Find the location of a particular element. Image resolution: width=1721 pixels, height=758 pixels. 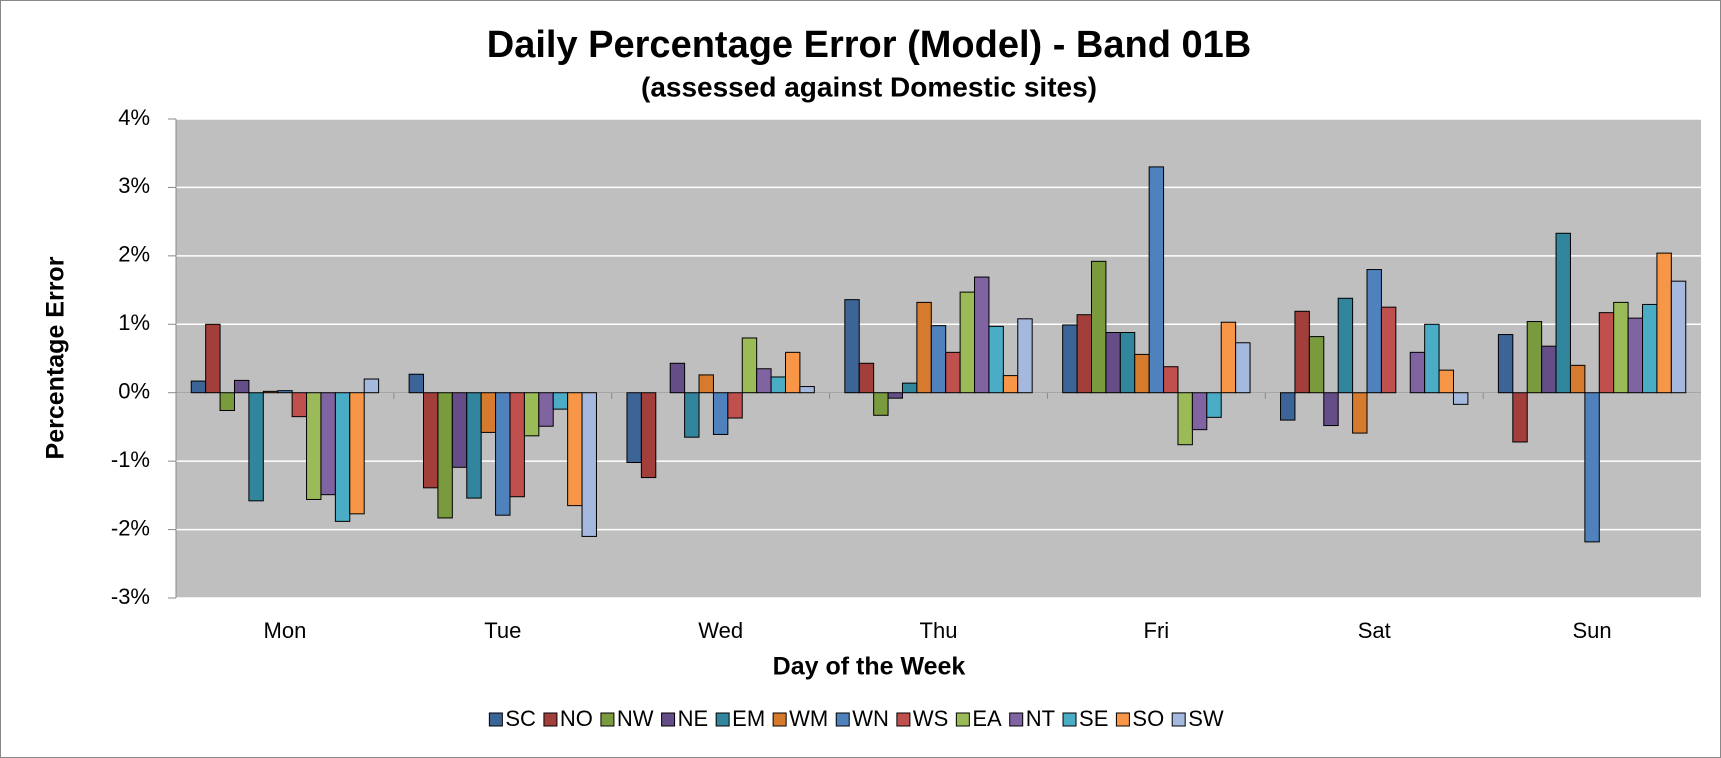

y-tick-label: 0% is located at coordinates (134, 391).